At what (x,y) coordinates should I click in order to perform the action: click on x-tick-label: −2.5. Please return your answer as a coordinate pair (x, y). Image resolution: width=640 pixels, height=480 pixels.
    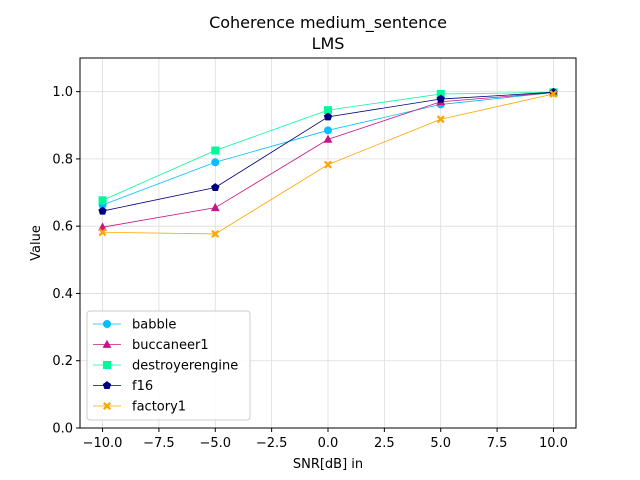
    Looking at the image, I should click on (272, 443).